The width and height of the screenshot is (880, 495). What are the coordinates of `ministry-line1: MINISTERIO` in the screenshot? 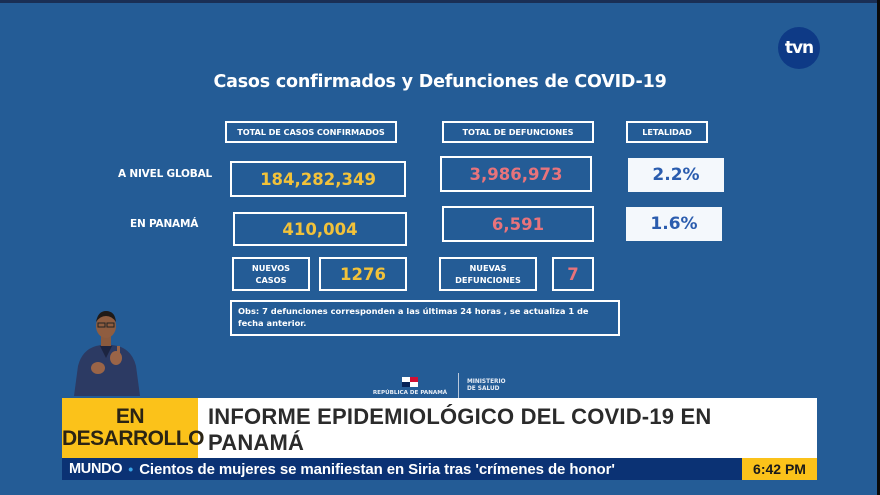 It's located at (486, 382).